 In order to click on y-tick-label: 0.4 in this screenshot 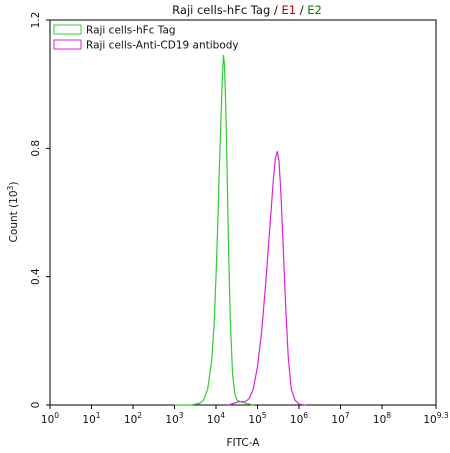, I will do `click(36, 276)`.